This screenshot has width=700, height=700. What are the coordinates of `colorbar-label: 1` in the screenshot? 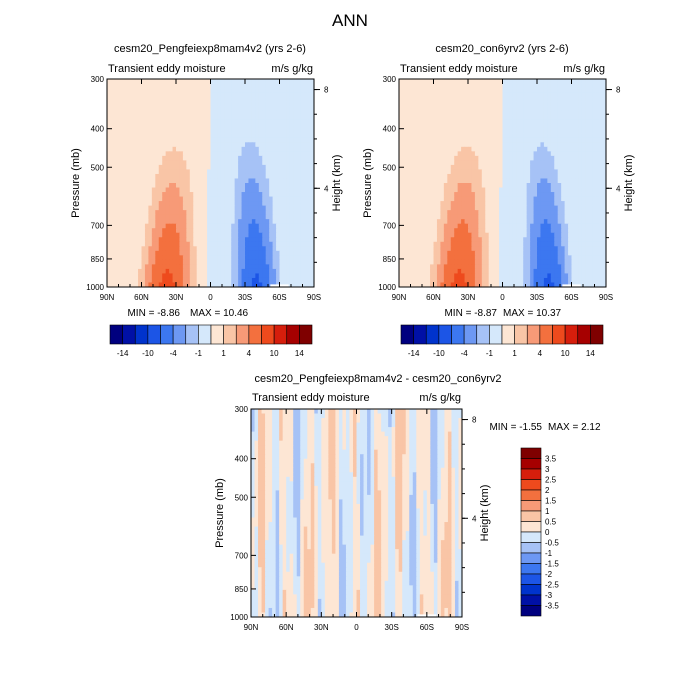 It's located at (547, 511).